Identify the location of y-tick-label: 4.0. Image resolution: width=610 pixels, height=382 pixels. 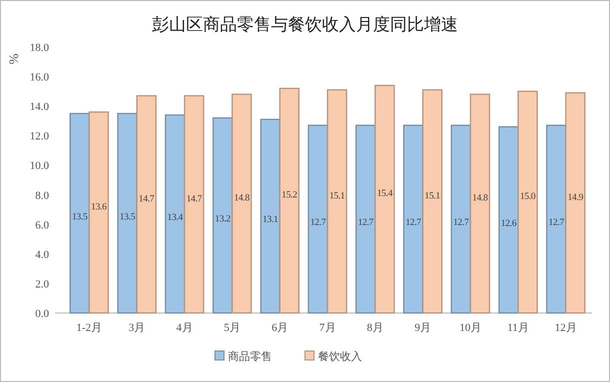
(42, 254).